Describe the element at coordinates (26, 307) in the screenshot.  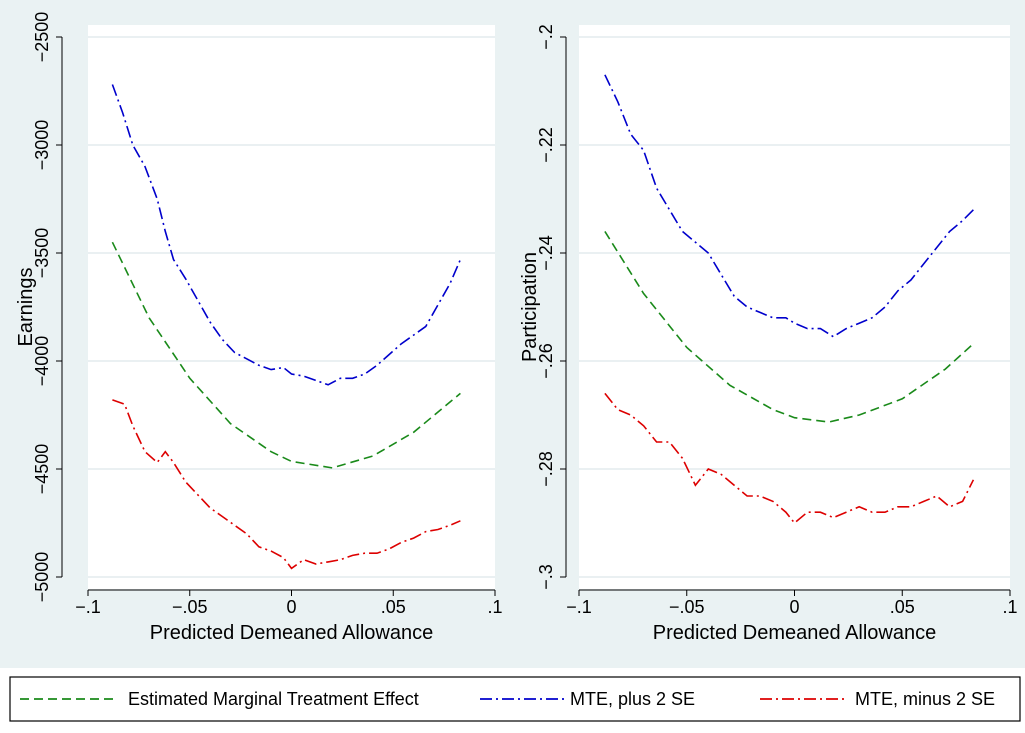
I see `earnings-y-axis-label: Earnings` at that location.